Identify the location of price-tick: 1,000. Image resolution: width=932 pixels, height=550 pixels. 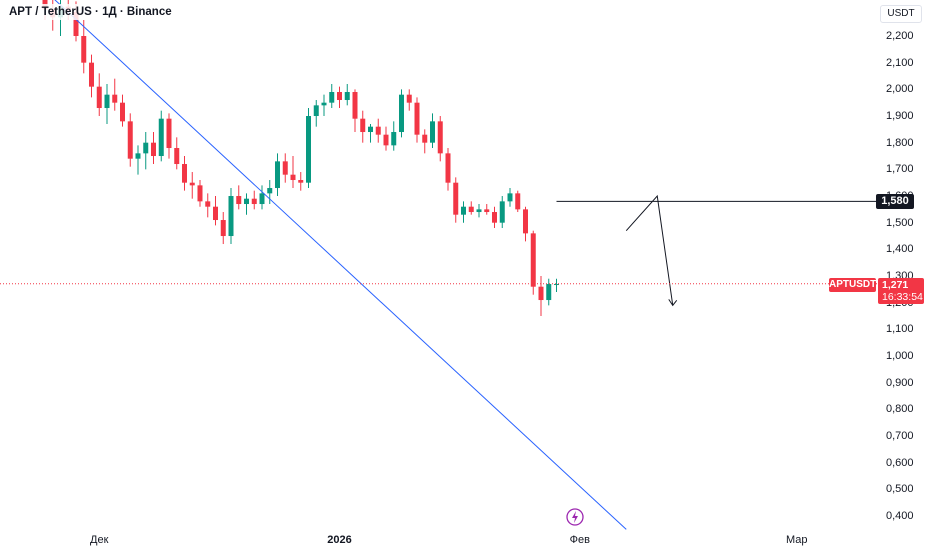
(900, 356).